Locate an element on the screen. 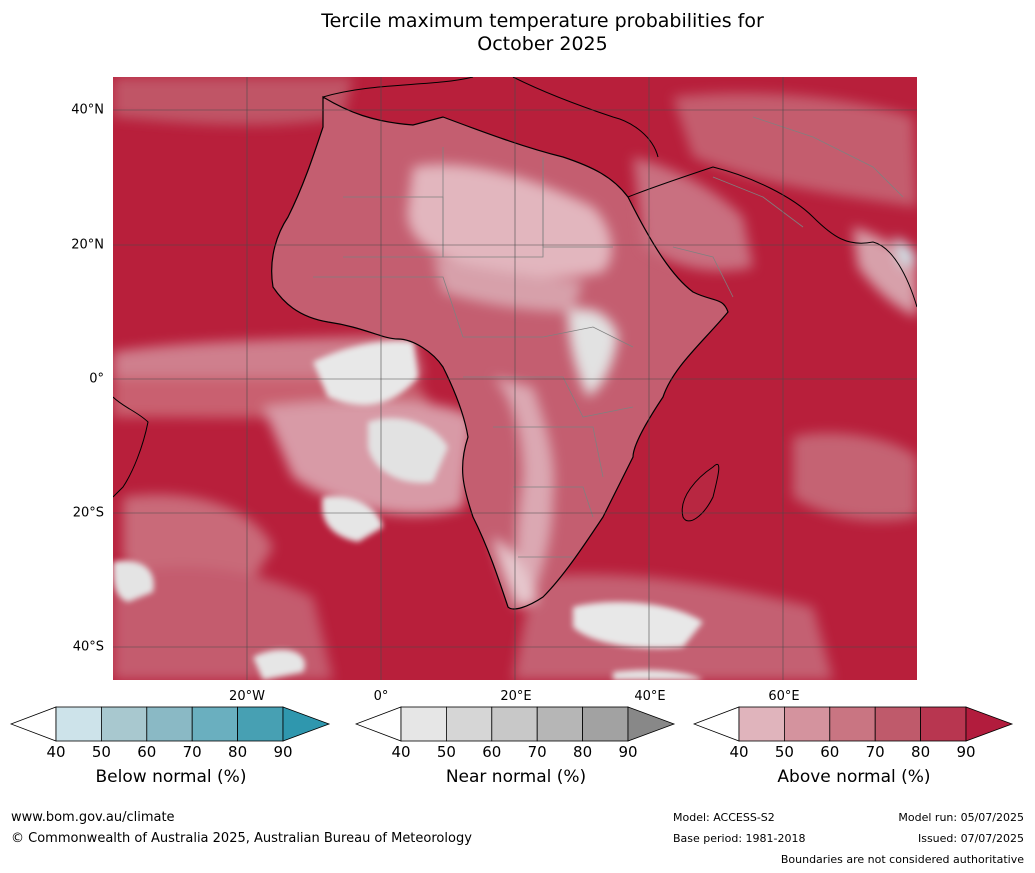 The height and width of the screenshot is (873, 1035). title-line-2: October 2025 is located at coordinates (542, 44).